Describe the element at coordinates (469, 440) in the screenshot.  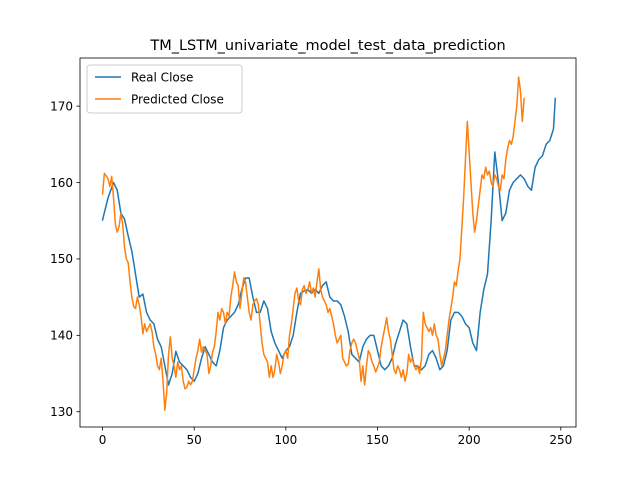
I see `x-tick-label: 200` at that location.